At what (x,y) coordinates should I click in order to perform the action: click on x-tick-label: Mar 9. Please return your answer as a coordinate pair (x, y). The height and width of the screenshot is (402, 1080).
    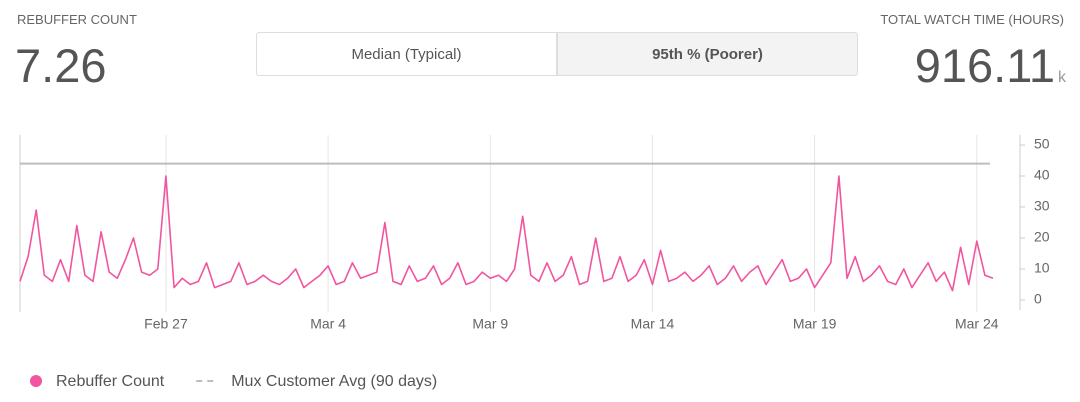
    Looking at the image, I should click on (490, 324).